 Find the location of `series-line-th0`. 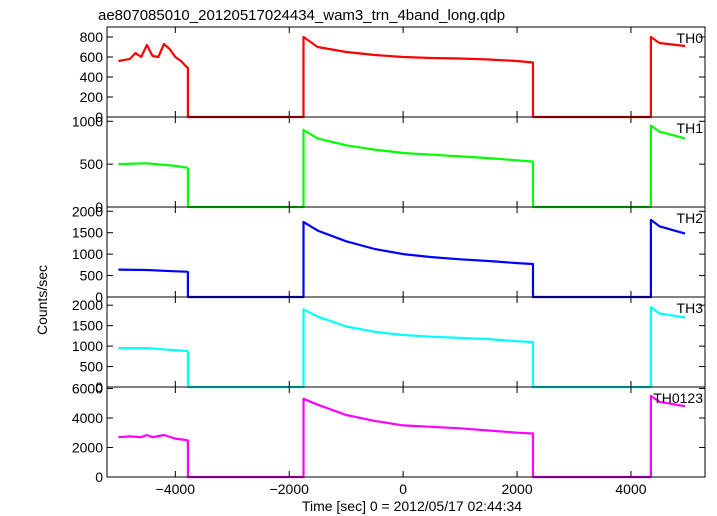

series-line-th0 is located at coordinates (402, 77).